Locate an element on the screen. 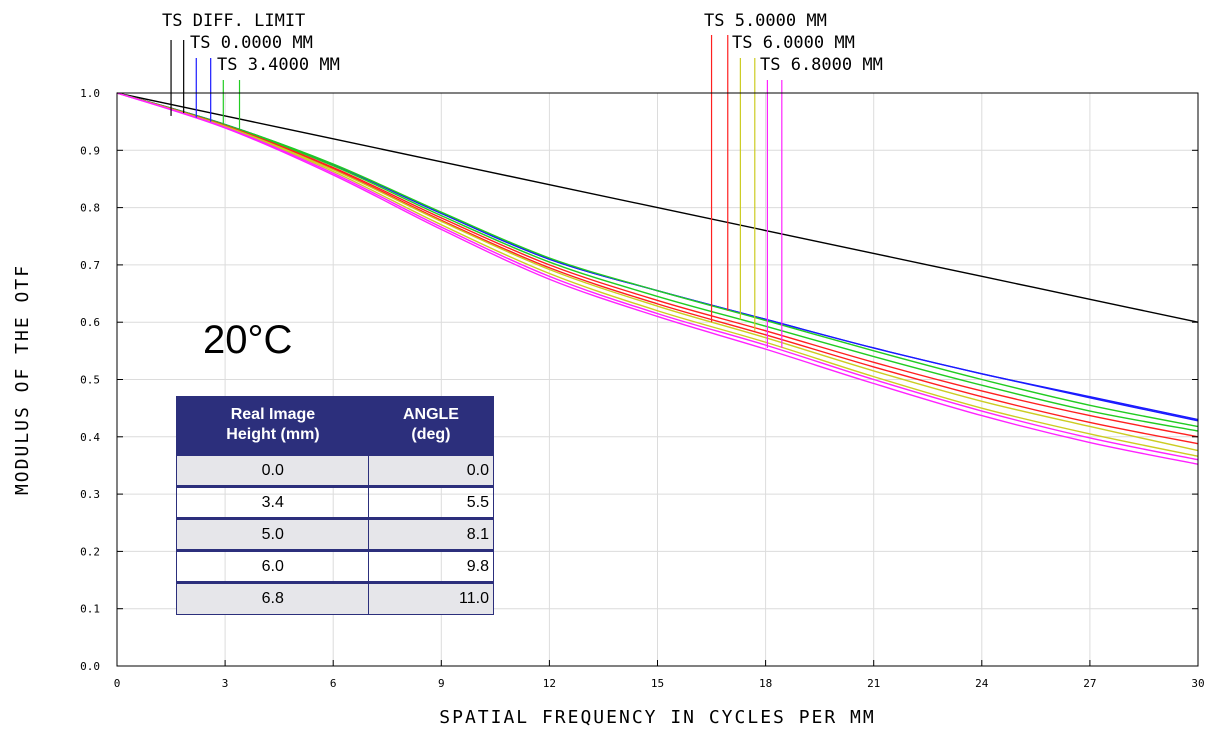 Image resolution: width=1224 pixels, height=731 pixels. cell-image-height: 5.0 is located at coordinates (273, 535).